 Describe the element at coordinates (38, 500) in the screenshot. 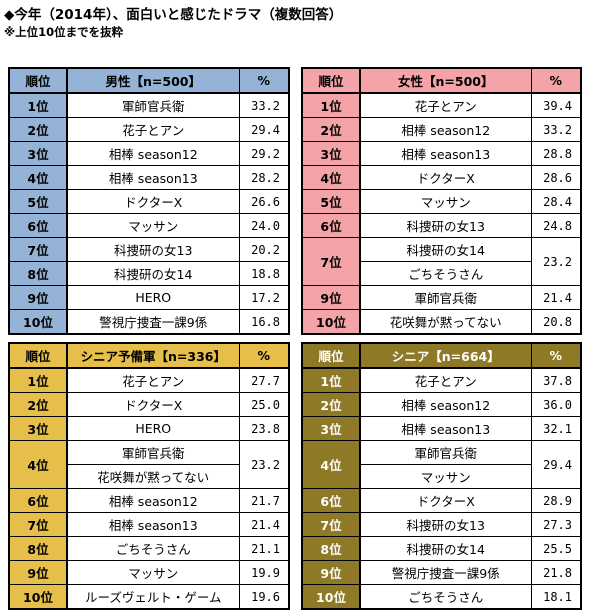

I see `rank-cell: 6位` at that location.